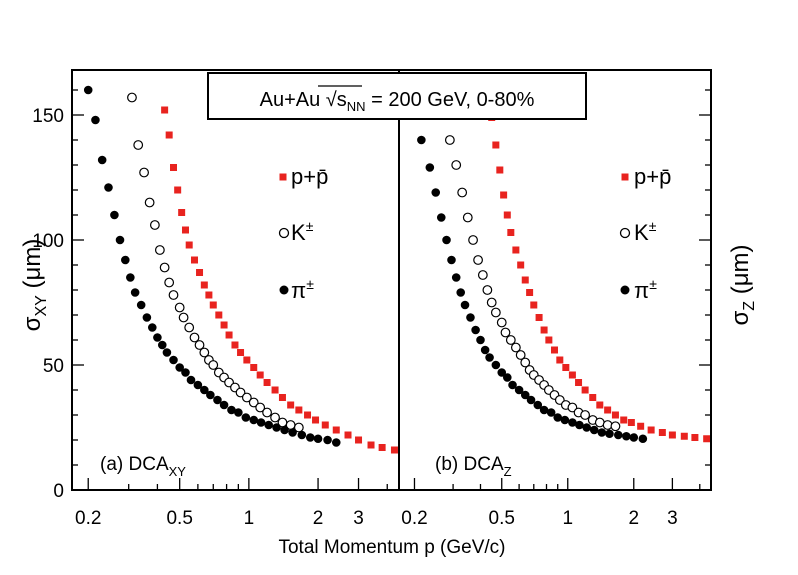 Image resolution: width=798 pixels, height=575 pixels. What do you see at coordinates (397, 101) in the screenshot?
I see `header-label: Au+Au √sNN = 200 GeV, 0-80%` at bounding box center [397, 101].